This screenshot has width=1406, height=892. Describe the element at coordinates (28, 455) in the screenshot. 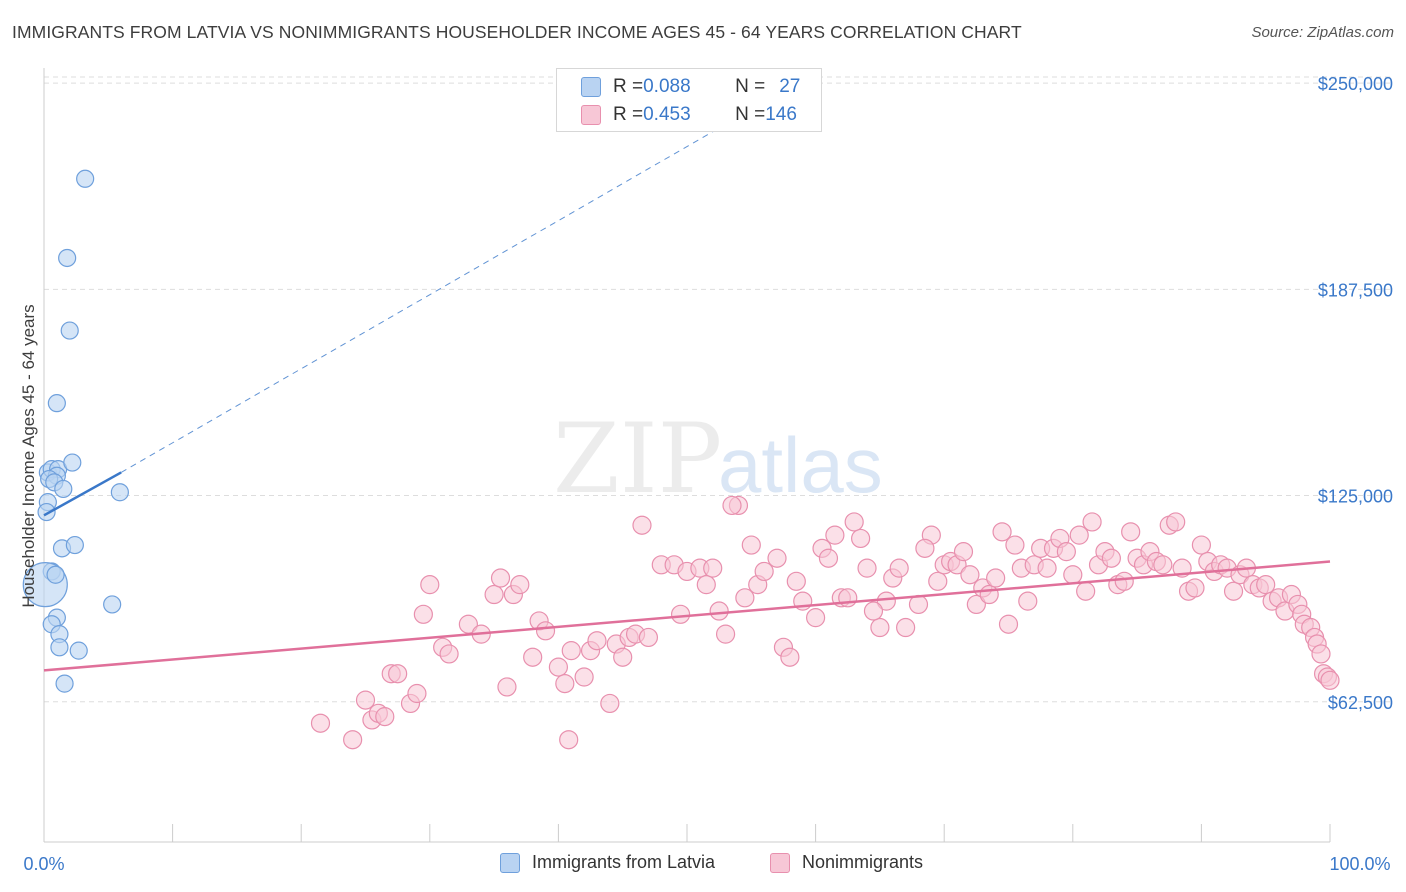

I see `y-axis-label: Householder Income Ages 45 - 64 years` at that location.